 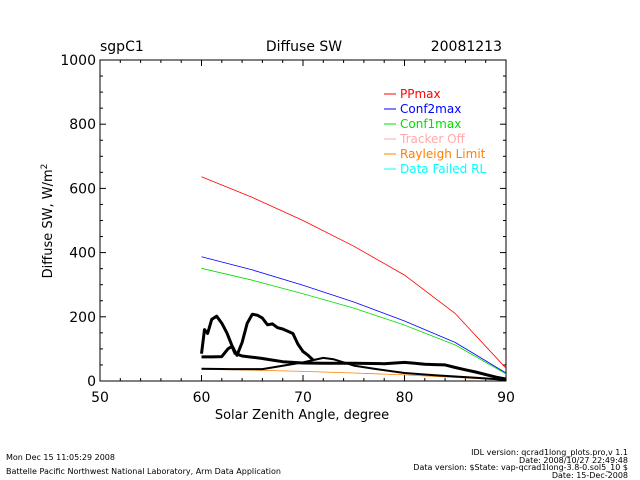 I want to click on svg-text: Diffuse SW, W/m2, so click(x=48, y=221).